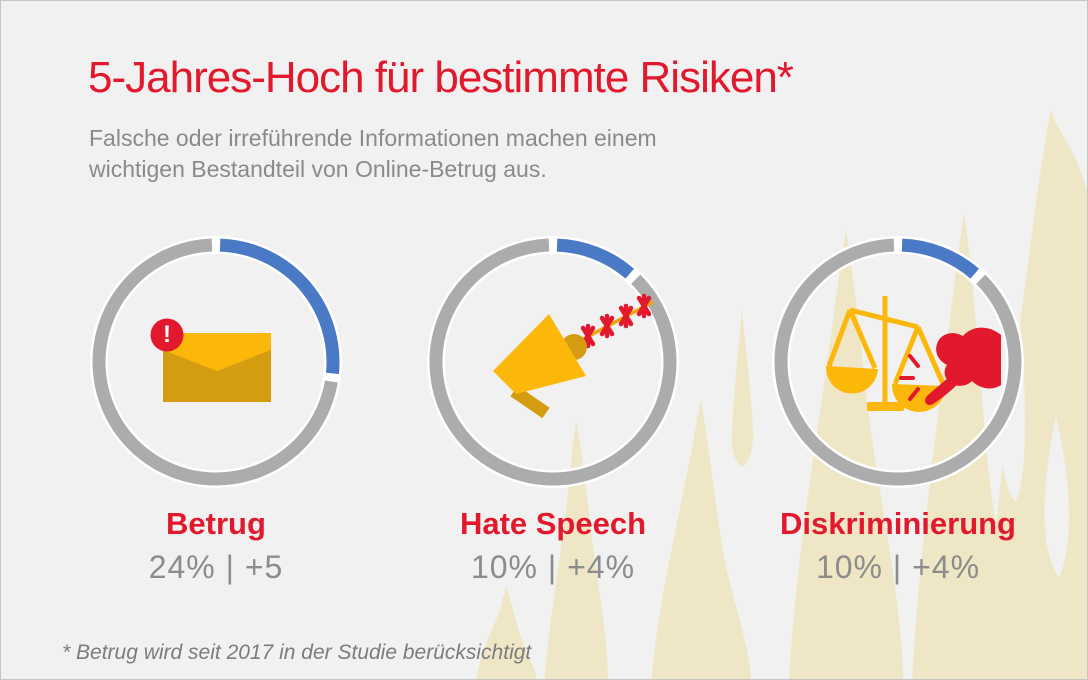 The width and height of the screenshot is (1088, 680). Describe the element at coordinates (913, 354) in the screenshot. I see `scales-thumbs-down-icon` at that location.